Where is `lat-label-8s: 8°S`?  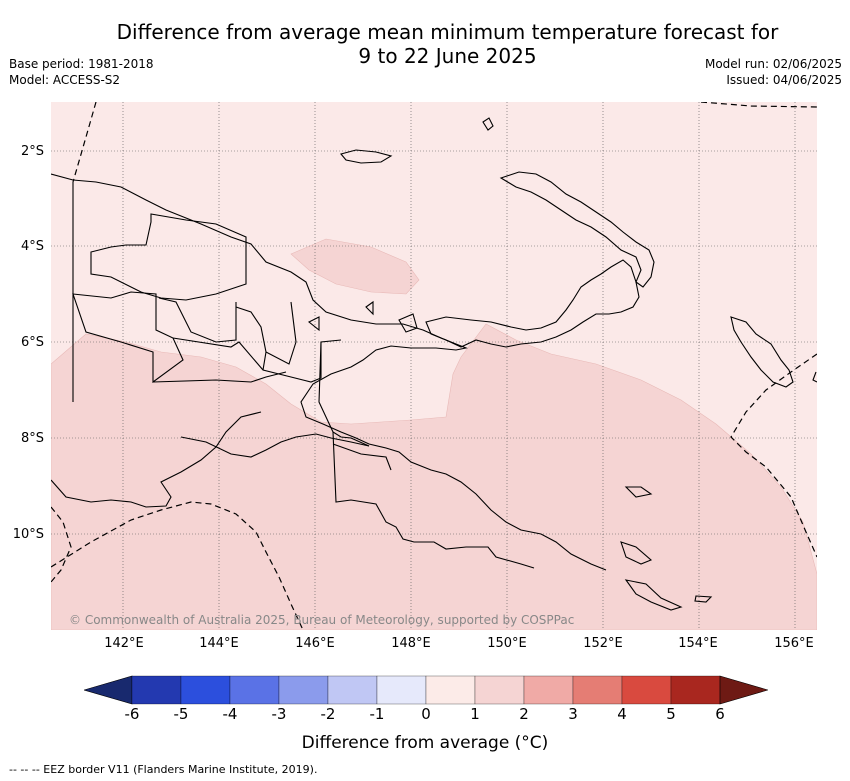
lat-label-8s: 8°S is located at coordinates (32, 438).